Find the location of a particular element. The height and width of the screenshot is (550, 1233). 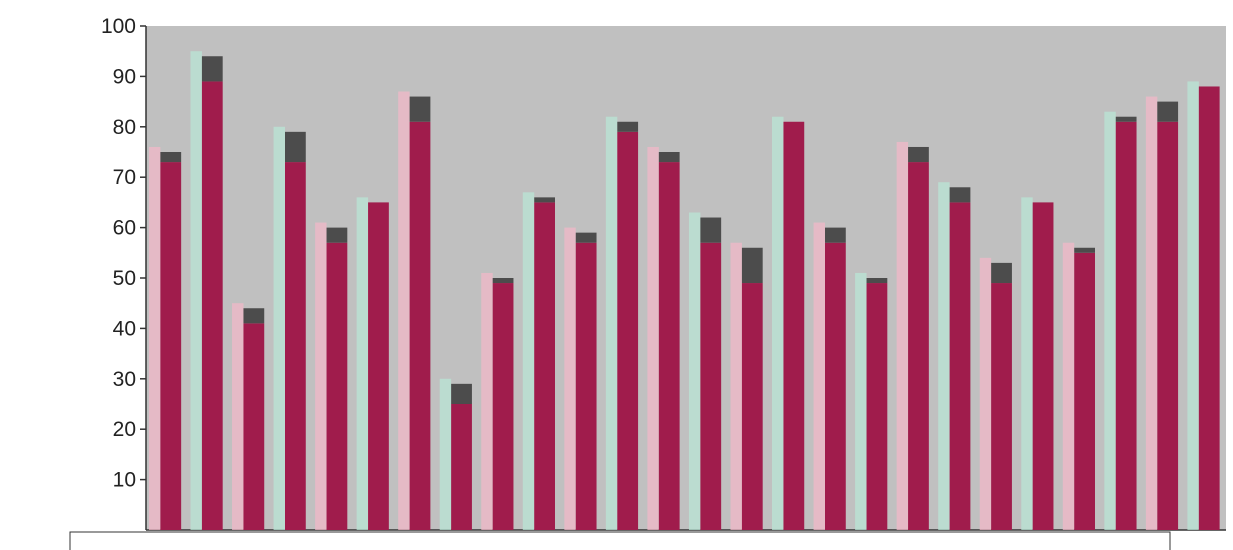

y-tick-label: 80 is located at coordinates (124, 127).